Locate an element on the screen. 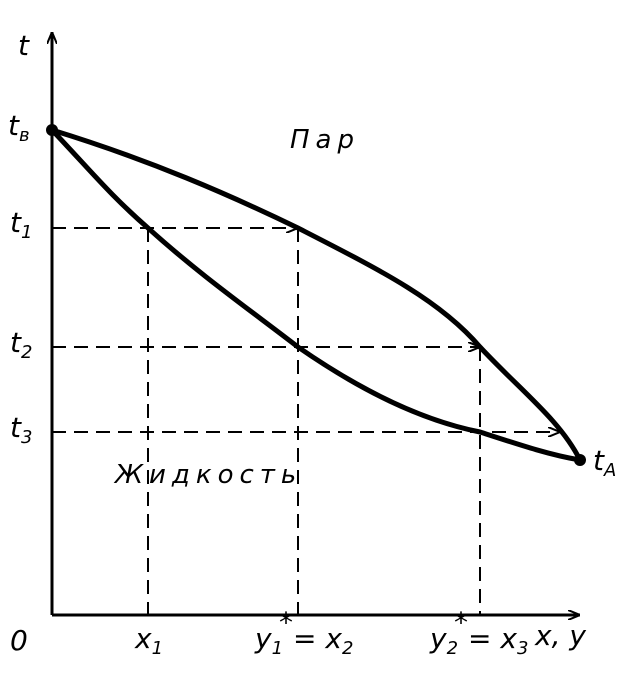 The height and width of the screenshot is (675, 630). label-part: A is located at coordinates (609, 470).